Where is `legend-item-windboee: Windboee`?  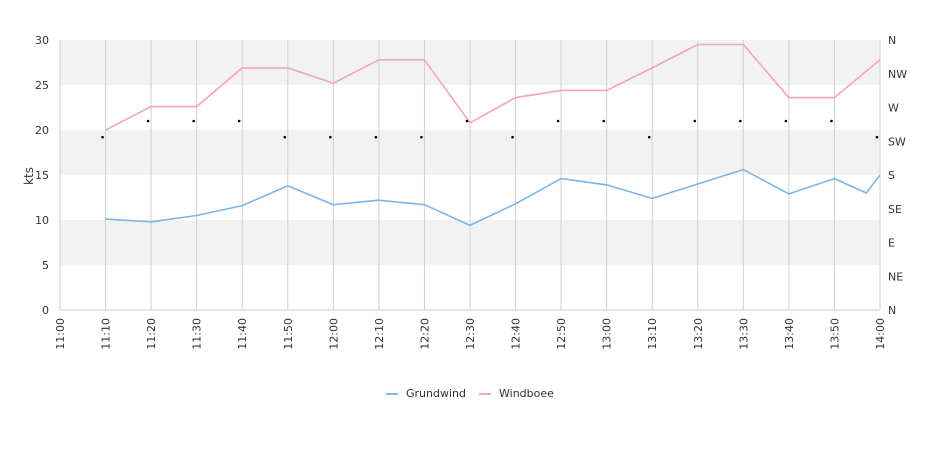
legend-item-windboee: Windboee is located at coordinates (516, 393).